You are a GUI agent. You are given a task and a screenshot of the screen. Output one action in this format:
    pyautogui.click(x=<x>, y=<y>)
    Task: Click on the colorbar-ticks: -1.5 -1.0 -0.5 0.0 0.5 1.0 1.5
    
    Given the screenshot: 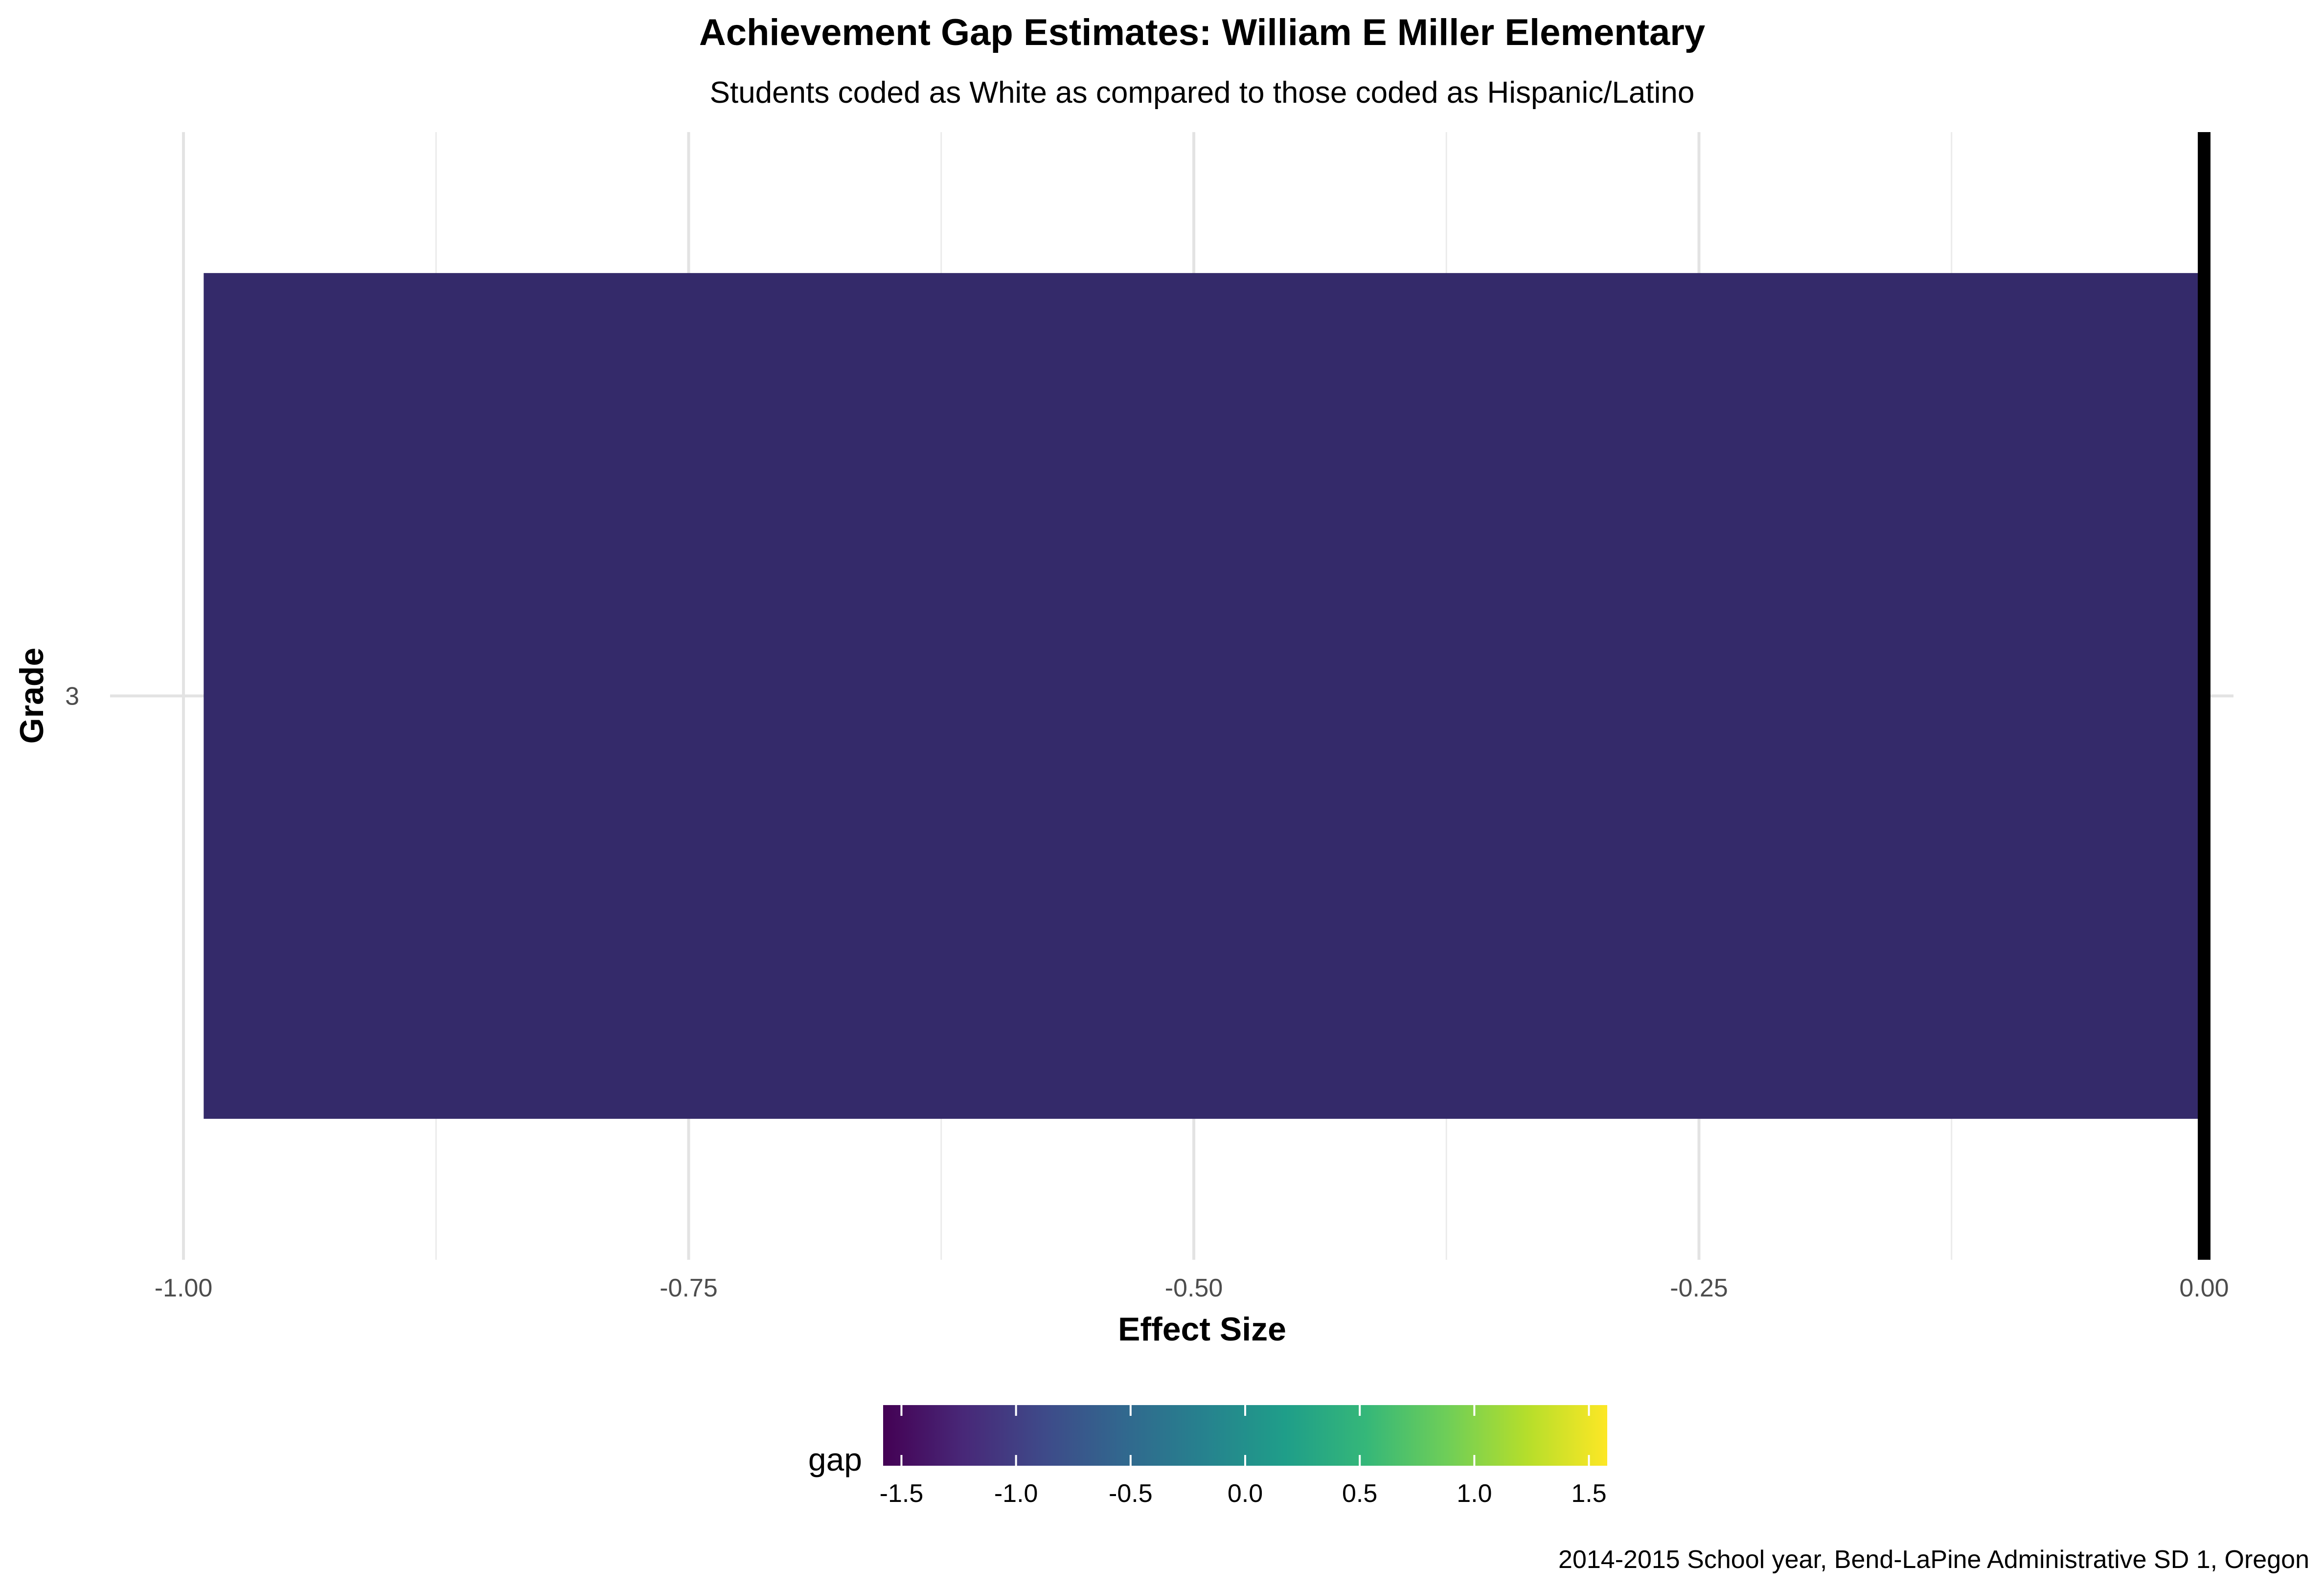 What is the action you would take?
    pyautogui.click(x=1243, y=1457)
    